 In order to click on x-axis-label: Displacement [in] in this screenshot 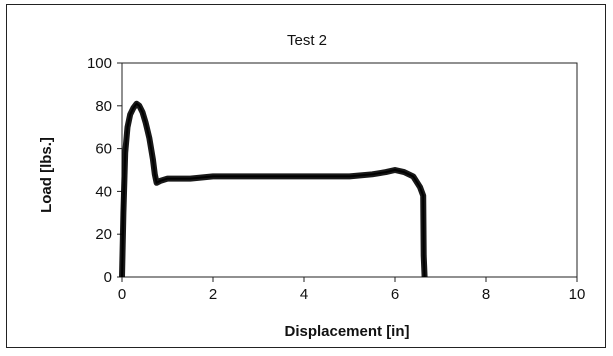, I will do `click(346, 331)`.